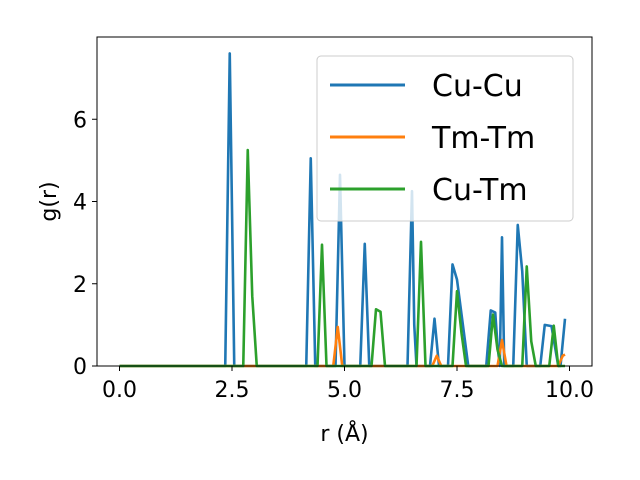 The image size is (640, 480). What do you see at coordinates (477, 86) in the screenshot?
I see `legend-label-cu-cu: Cu-Cu` at bounding box center [477, 86].